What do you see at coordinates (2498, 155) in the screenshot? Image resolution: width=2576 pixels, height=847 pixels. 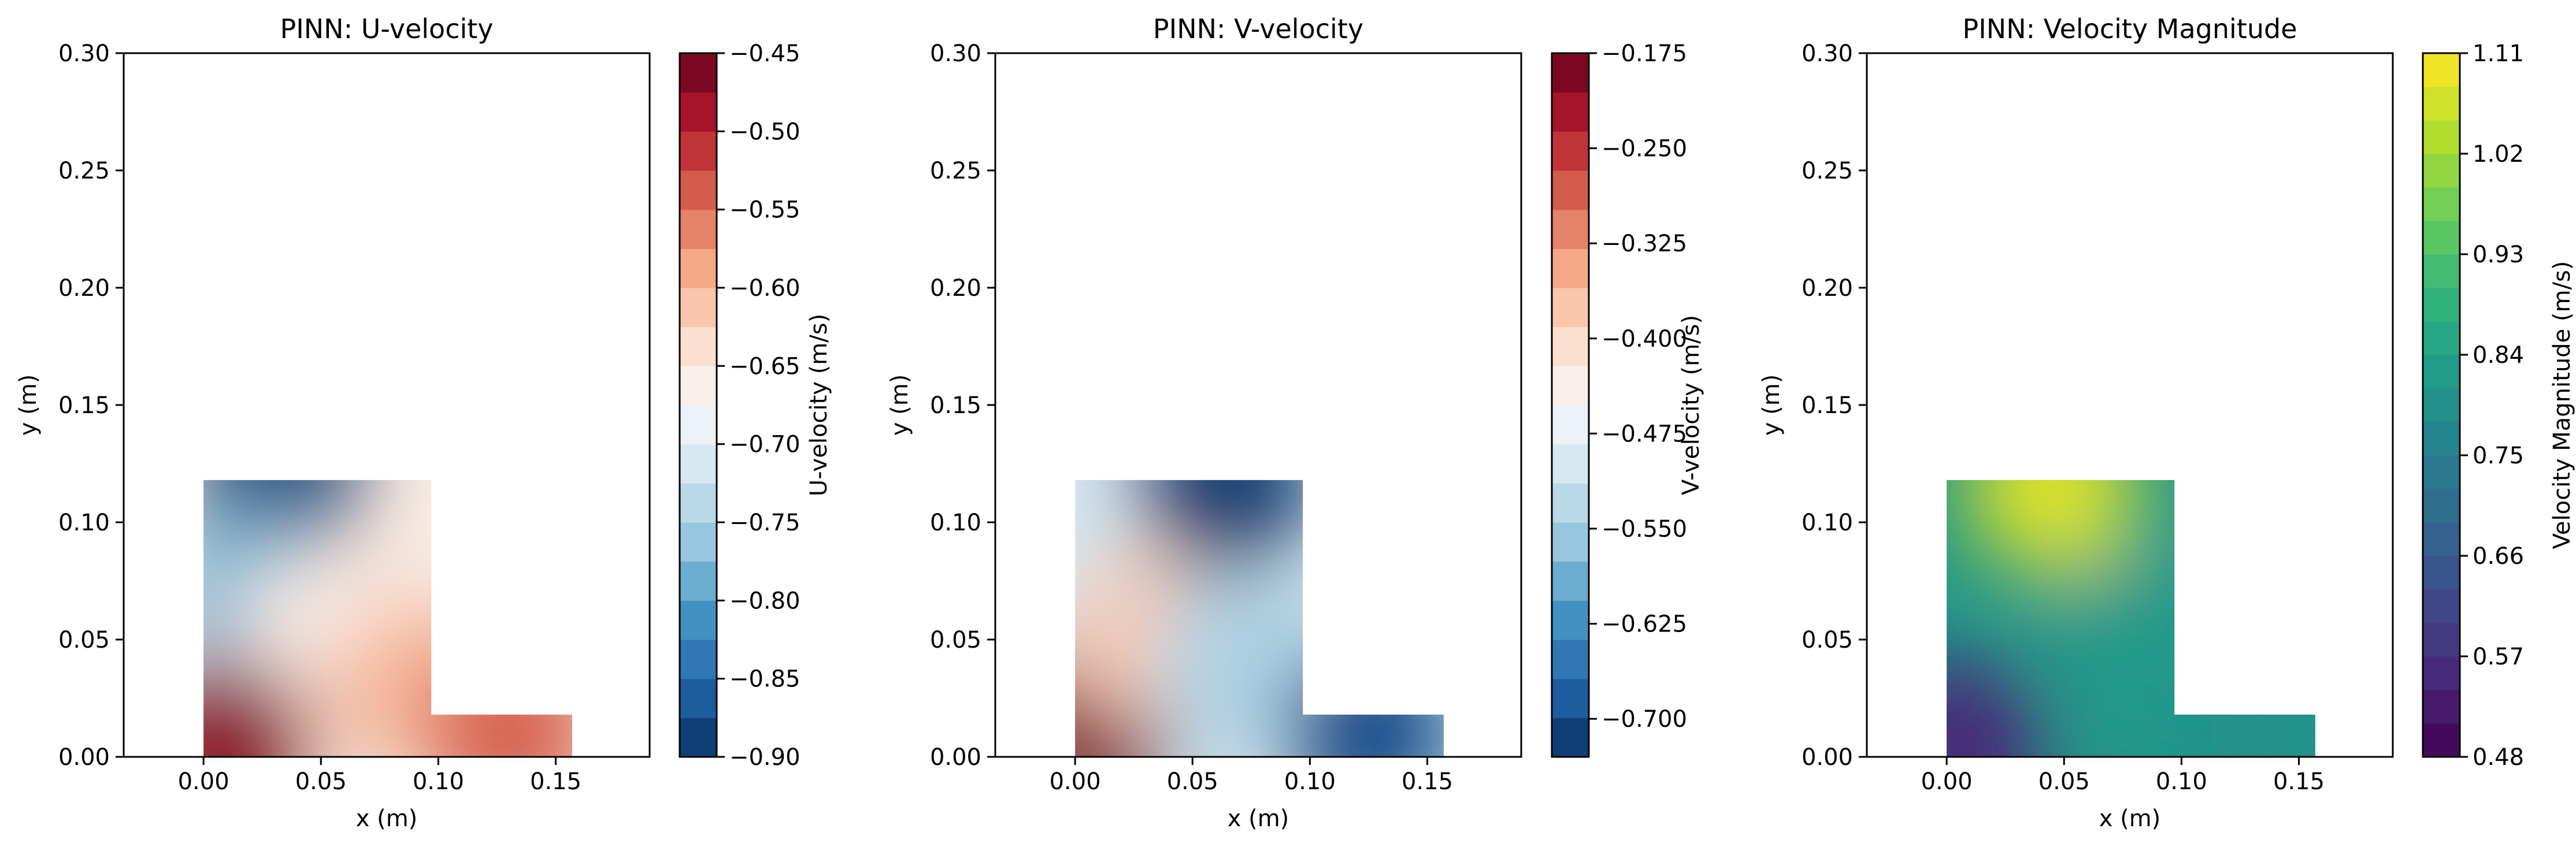 I see `colorbar-tick-label: 1.02` at bounding box center [2498, 155].